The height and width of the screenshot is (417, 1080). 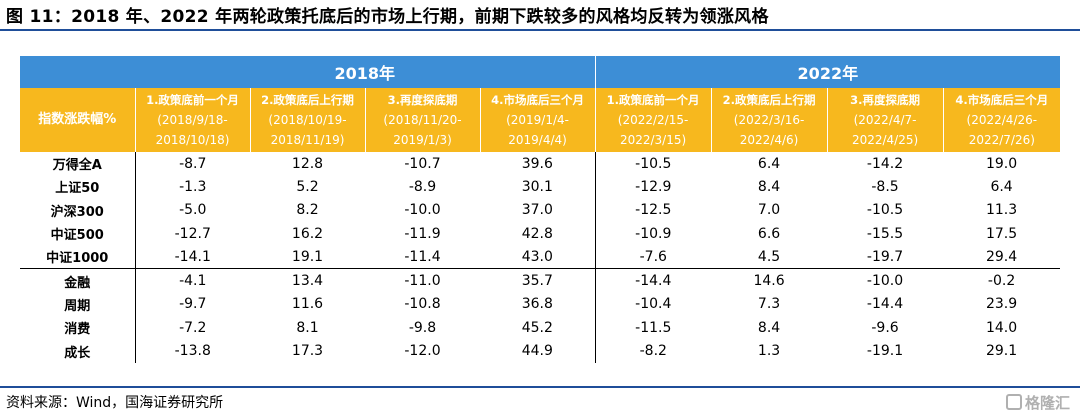 What do you see at coordinates (653, 210) in the screenshot?
I see `value-cell: -12.5` at bounding box center [653, 210].